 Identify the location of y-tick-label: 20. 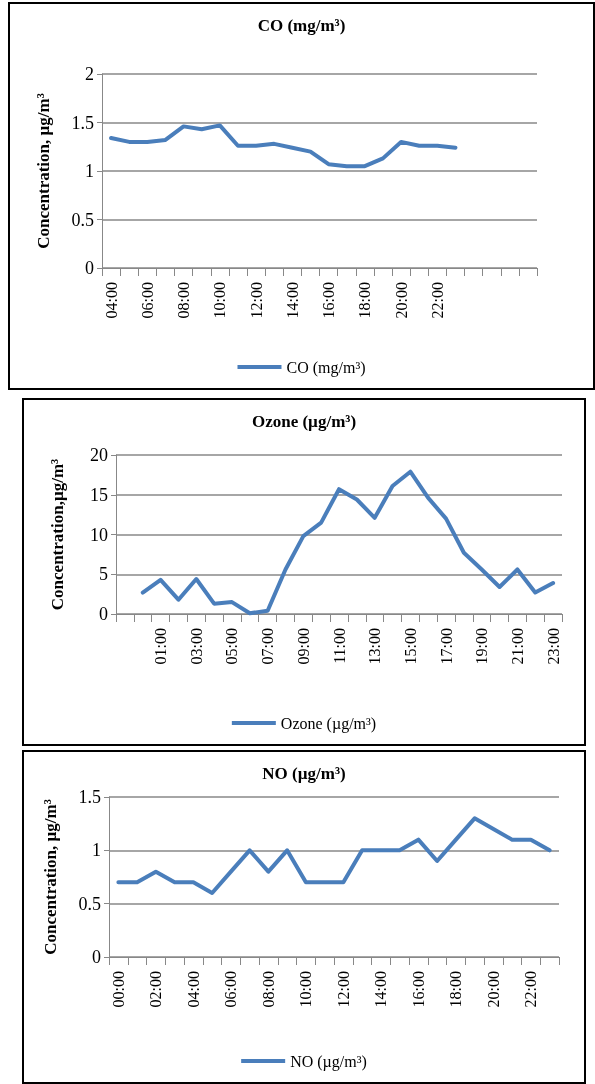
(99, 455).